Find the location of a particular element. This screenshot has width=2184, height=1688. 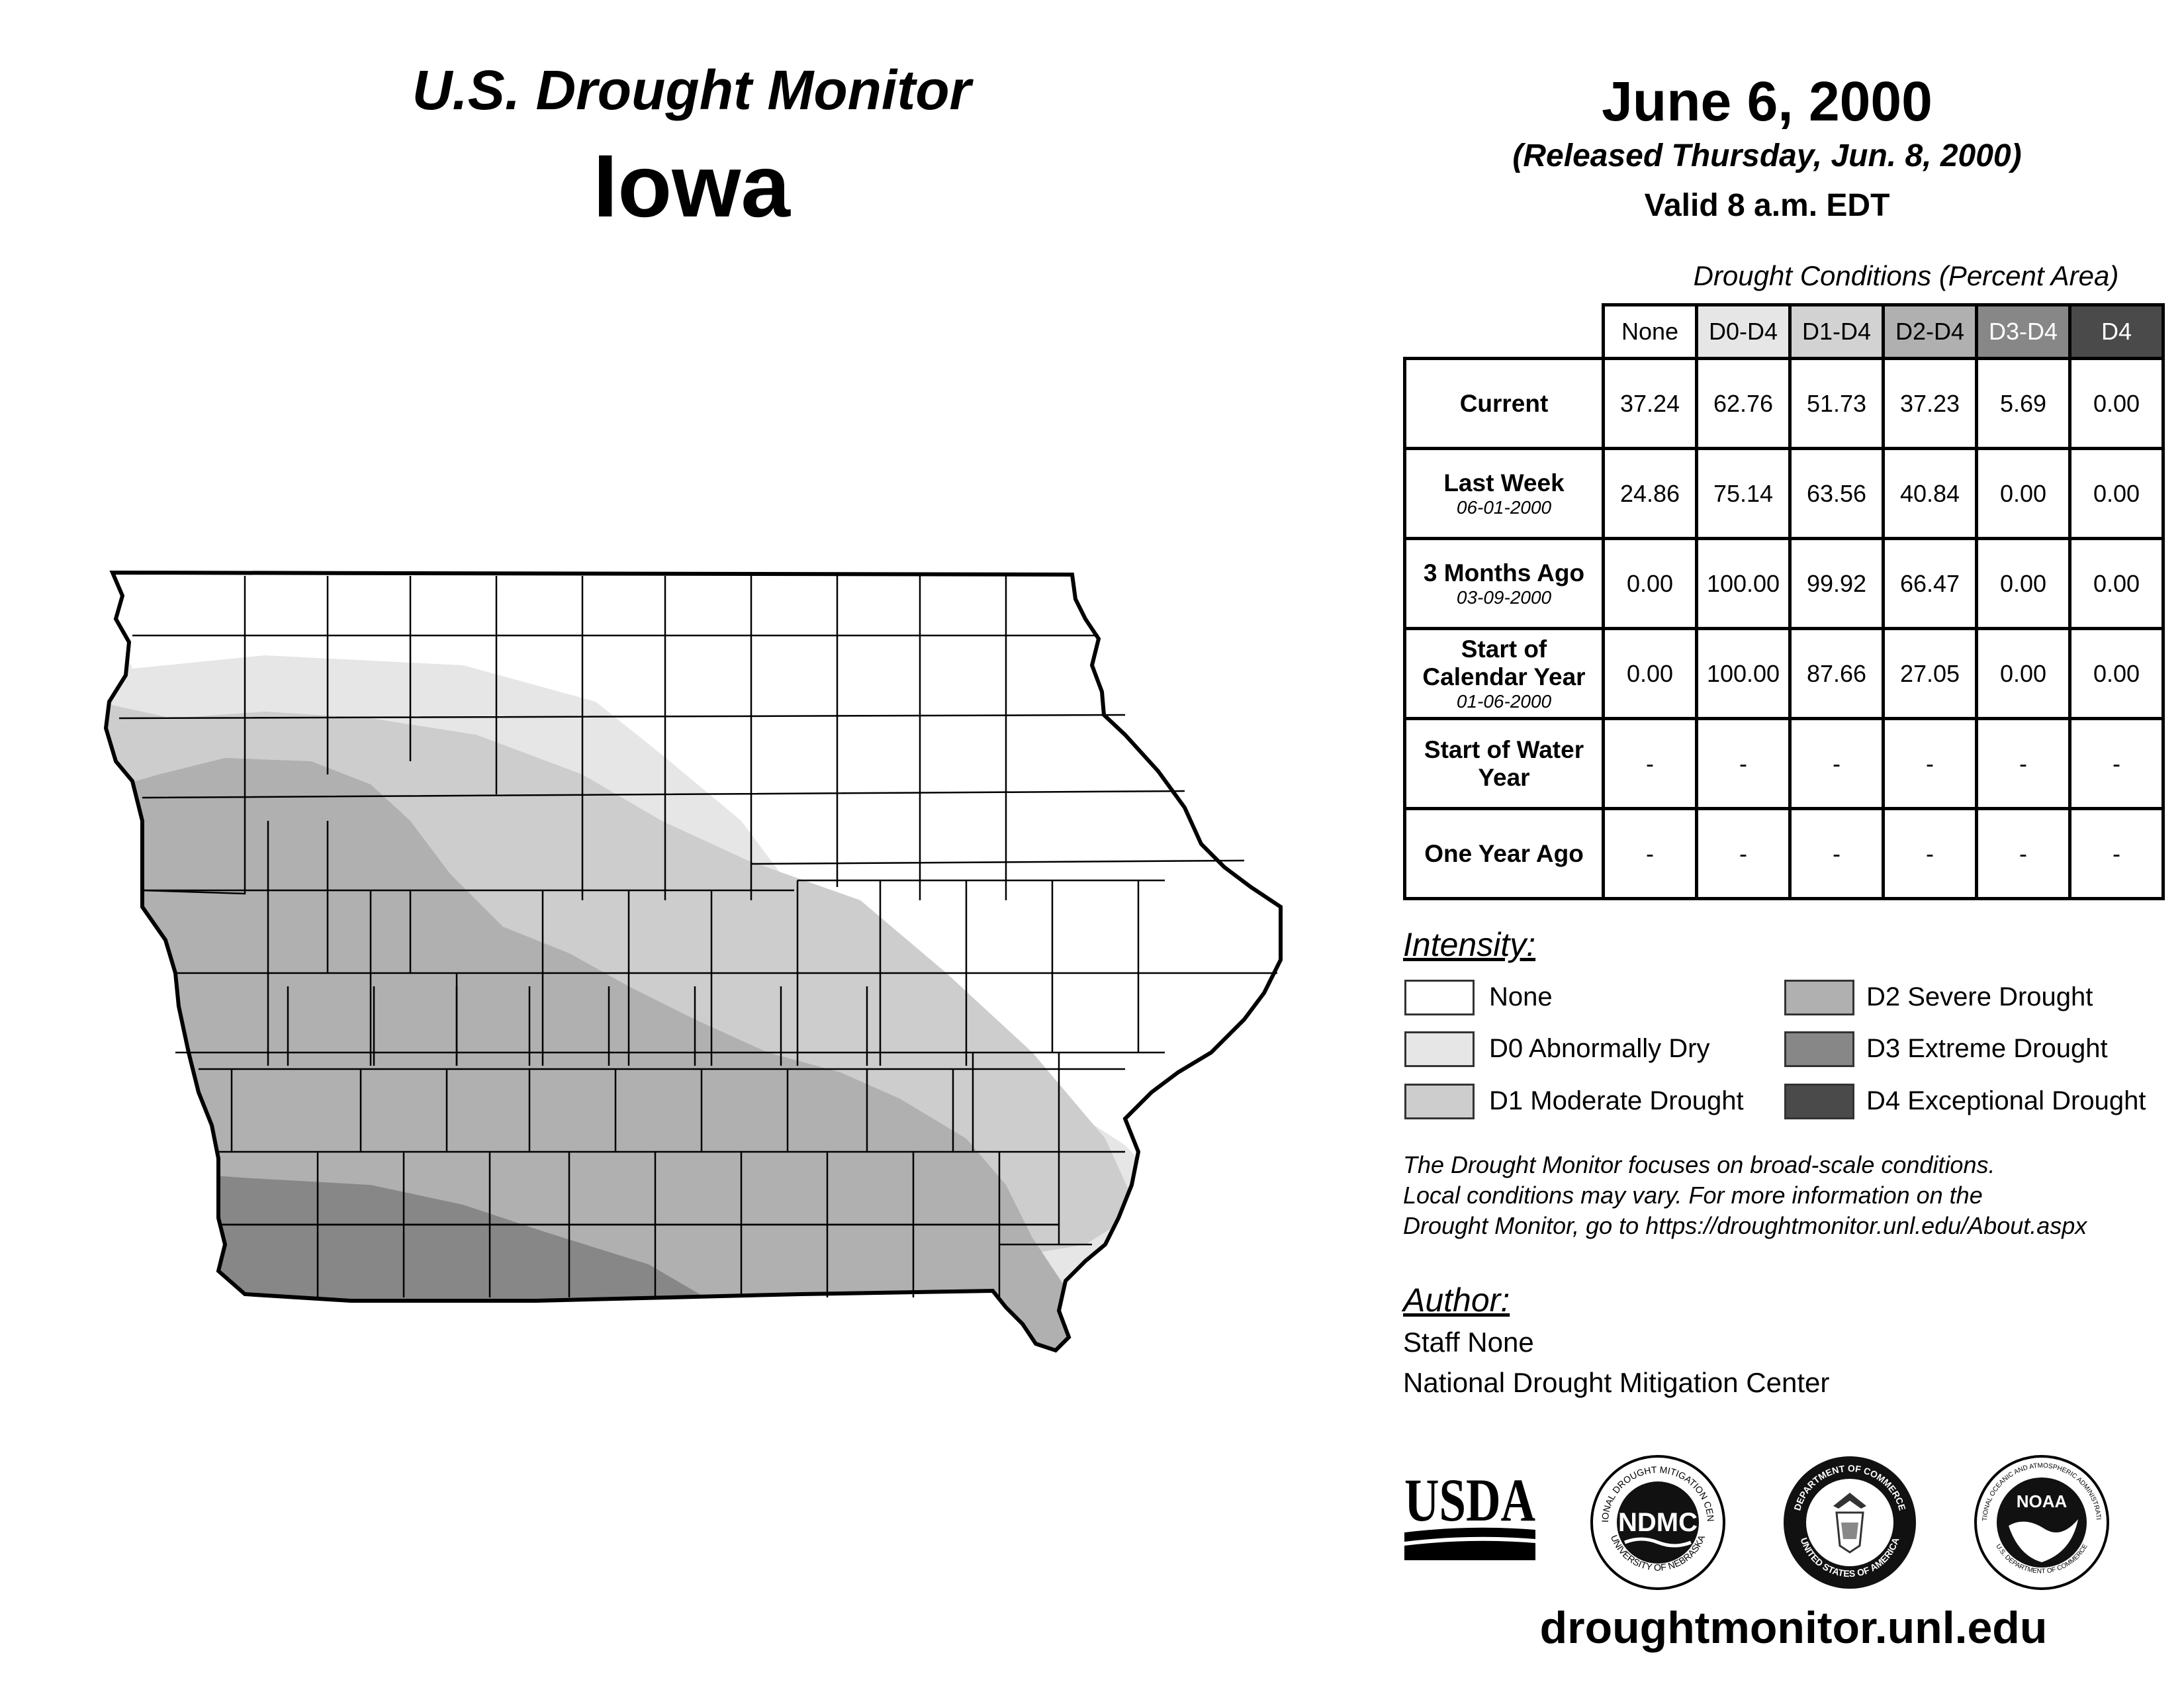

map-subtitle: U.S. Drought Monitor is located at coordinates (692, 90).